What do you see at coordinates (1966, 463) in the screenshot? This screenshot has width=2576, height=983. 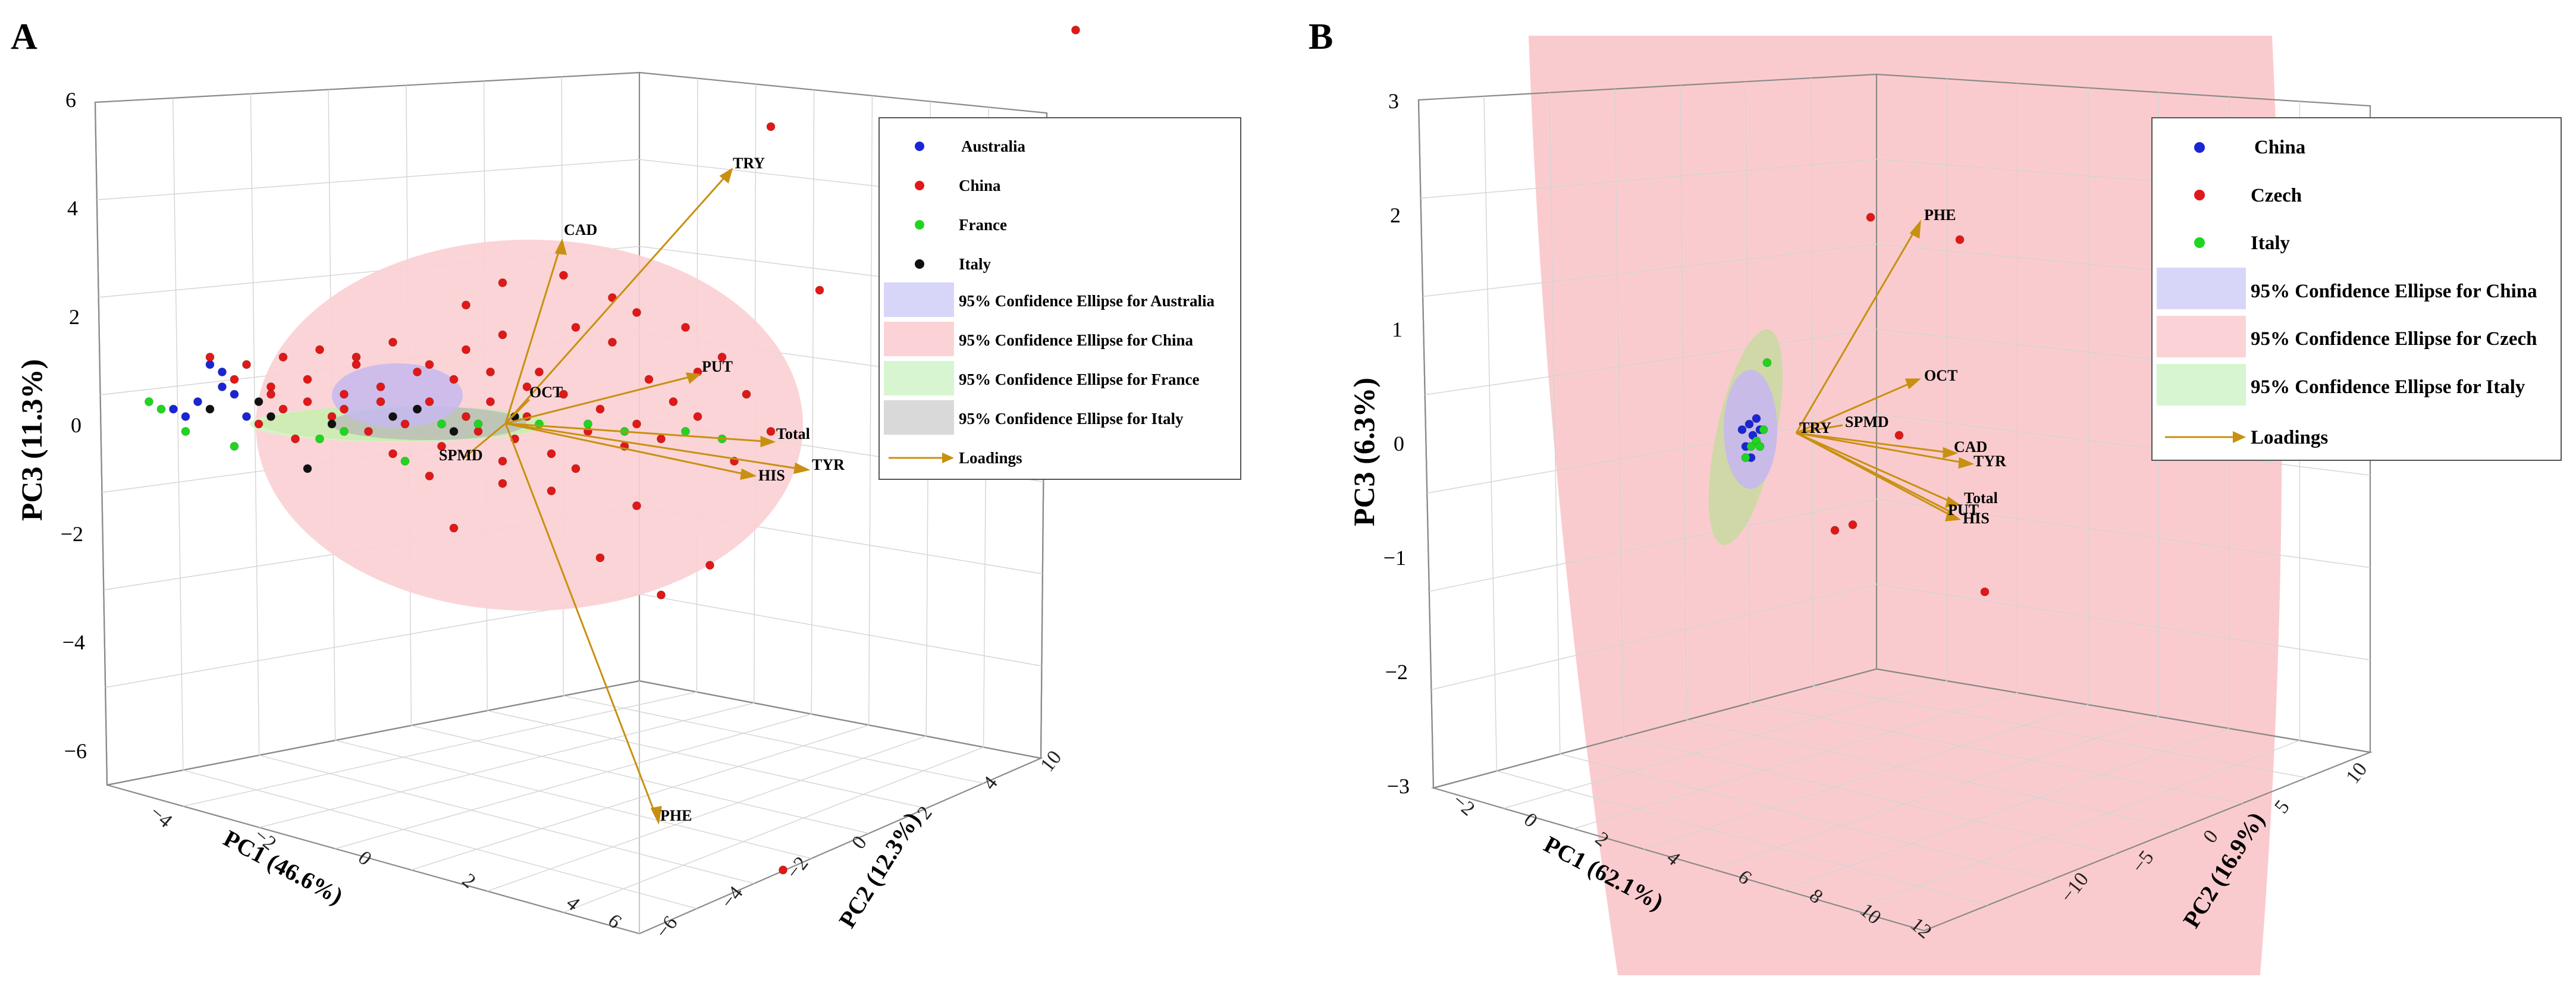 I see `loading-arrowhead-tyr-b` at bounding box center [1966, 463].